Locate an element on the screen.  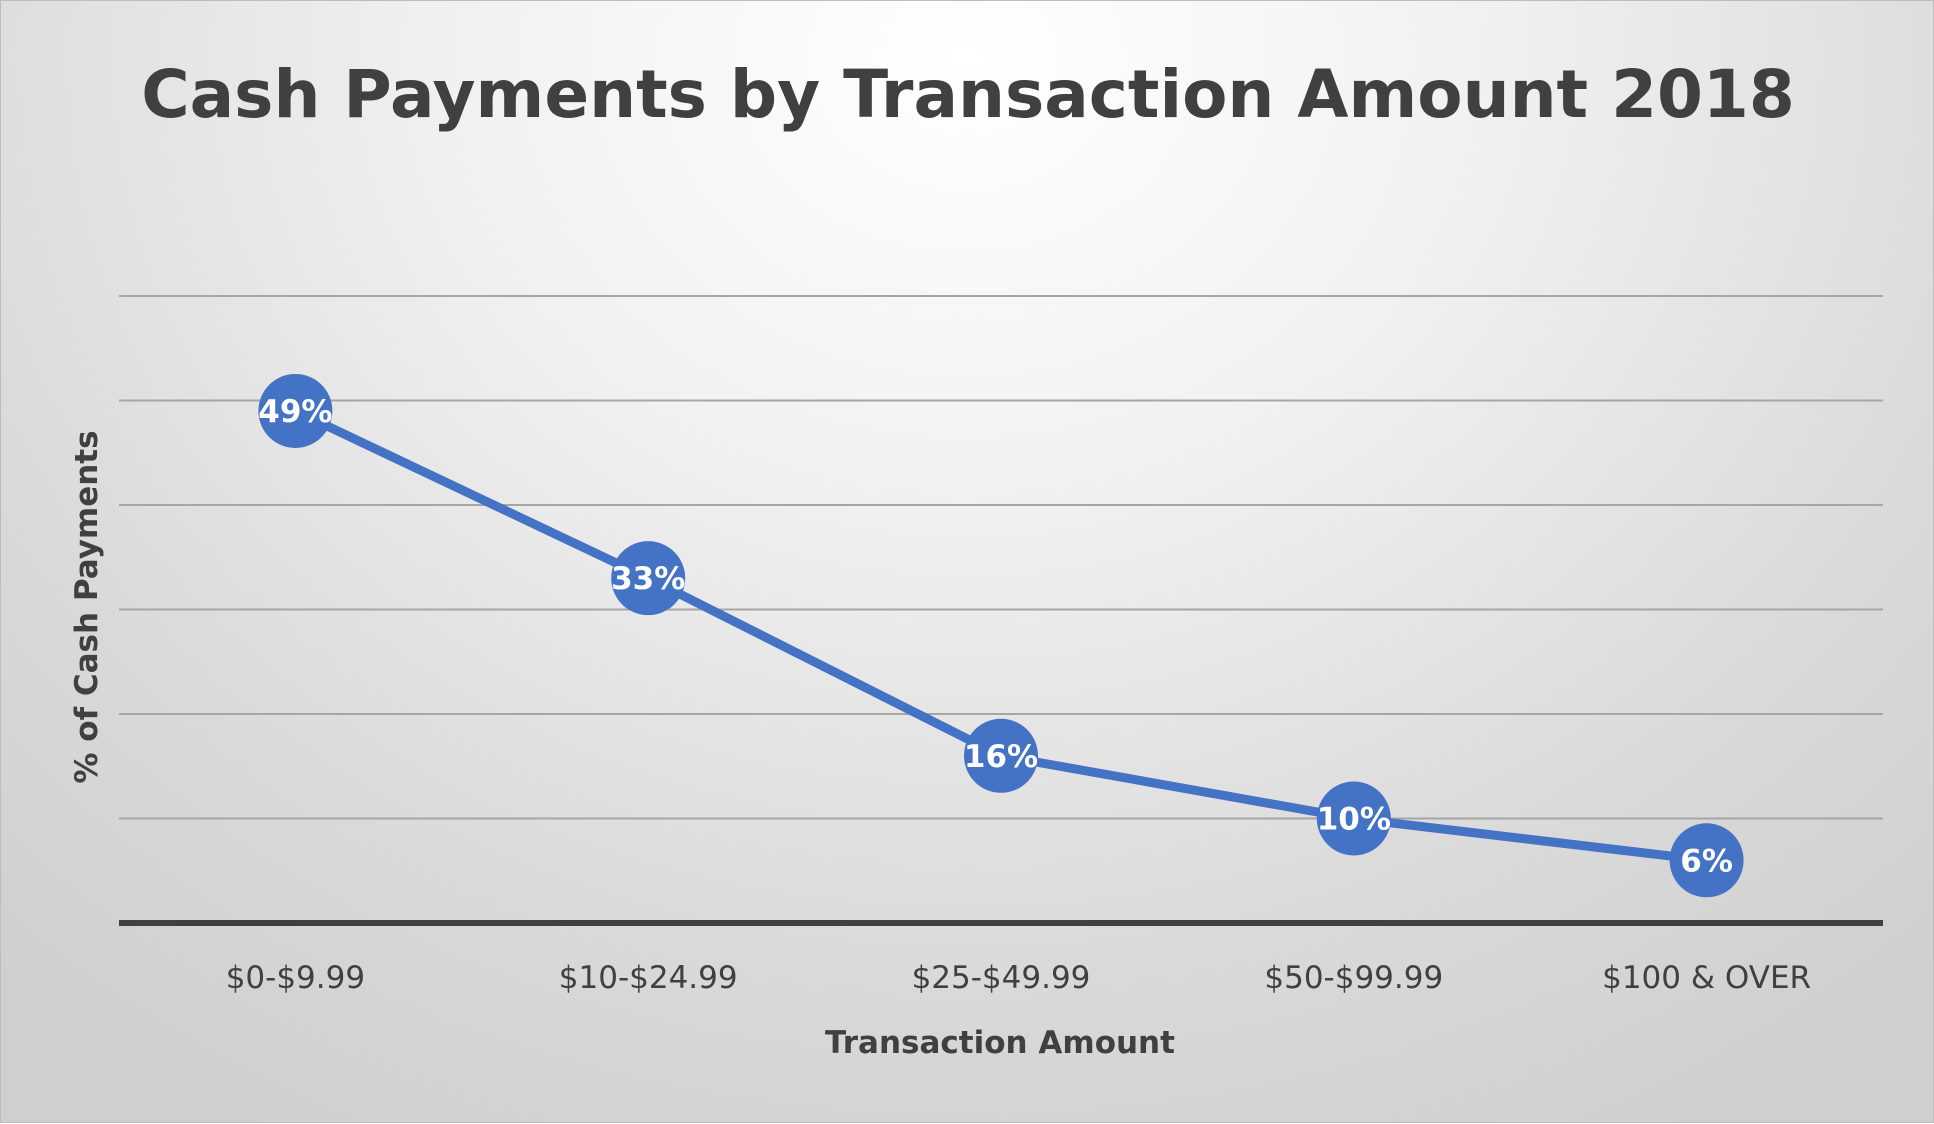
x-axis-title: Transaction Amount is located at coordinates (1000, 1043).